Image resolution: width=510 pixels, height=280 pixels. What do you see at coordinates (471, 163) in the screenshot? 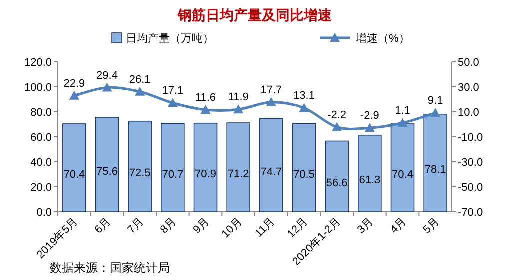
I see `y2-tick-label: -30.0` at bounding box center [471, 163].